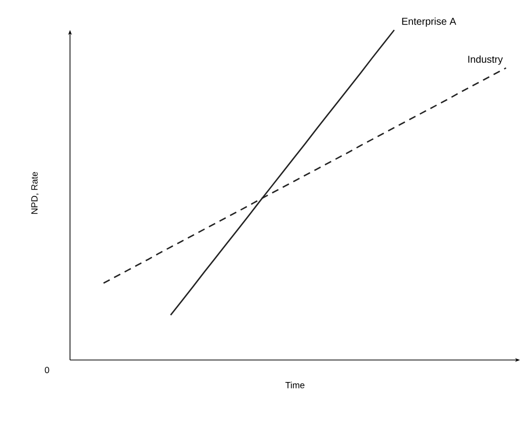  Describe the element at coordinates (429, 22) in the screenshot. I see `series-label: Enterprise A` at that location.